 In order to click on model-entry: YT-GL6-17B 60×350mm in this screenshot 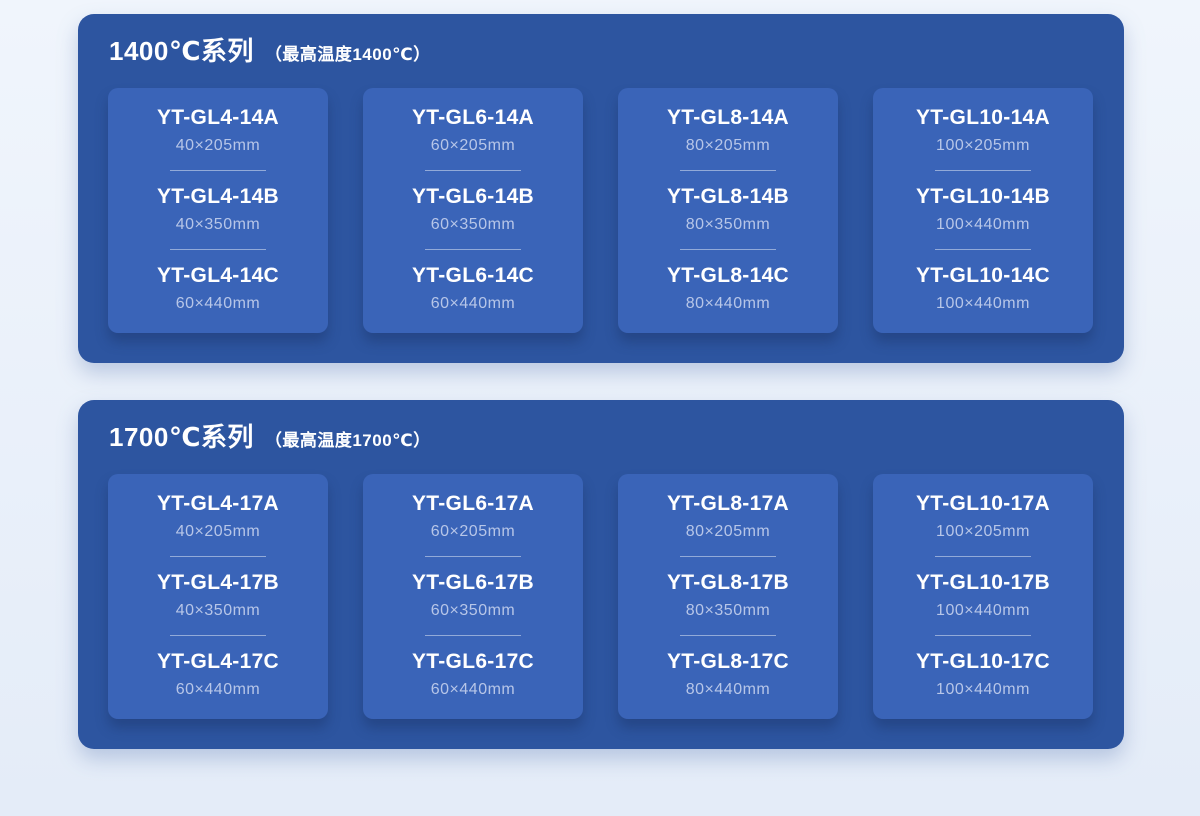, I will do `click(473, 595)`.